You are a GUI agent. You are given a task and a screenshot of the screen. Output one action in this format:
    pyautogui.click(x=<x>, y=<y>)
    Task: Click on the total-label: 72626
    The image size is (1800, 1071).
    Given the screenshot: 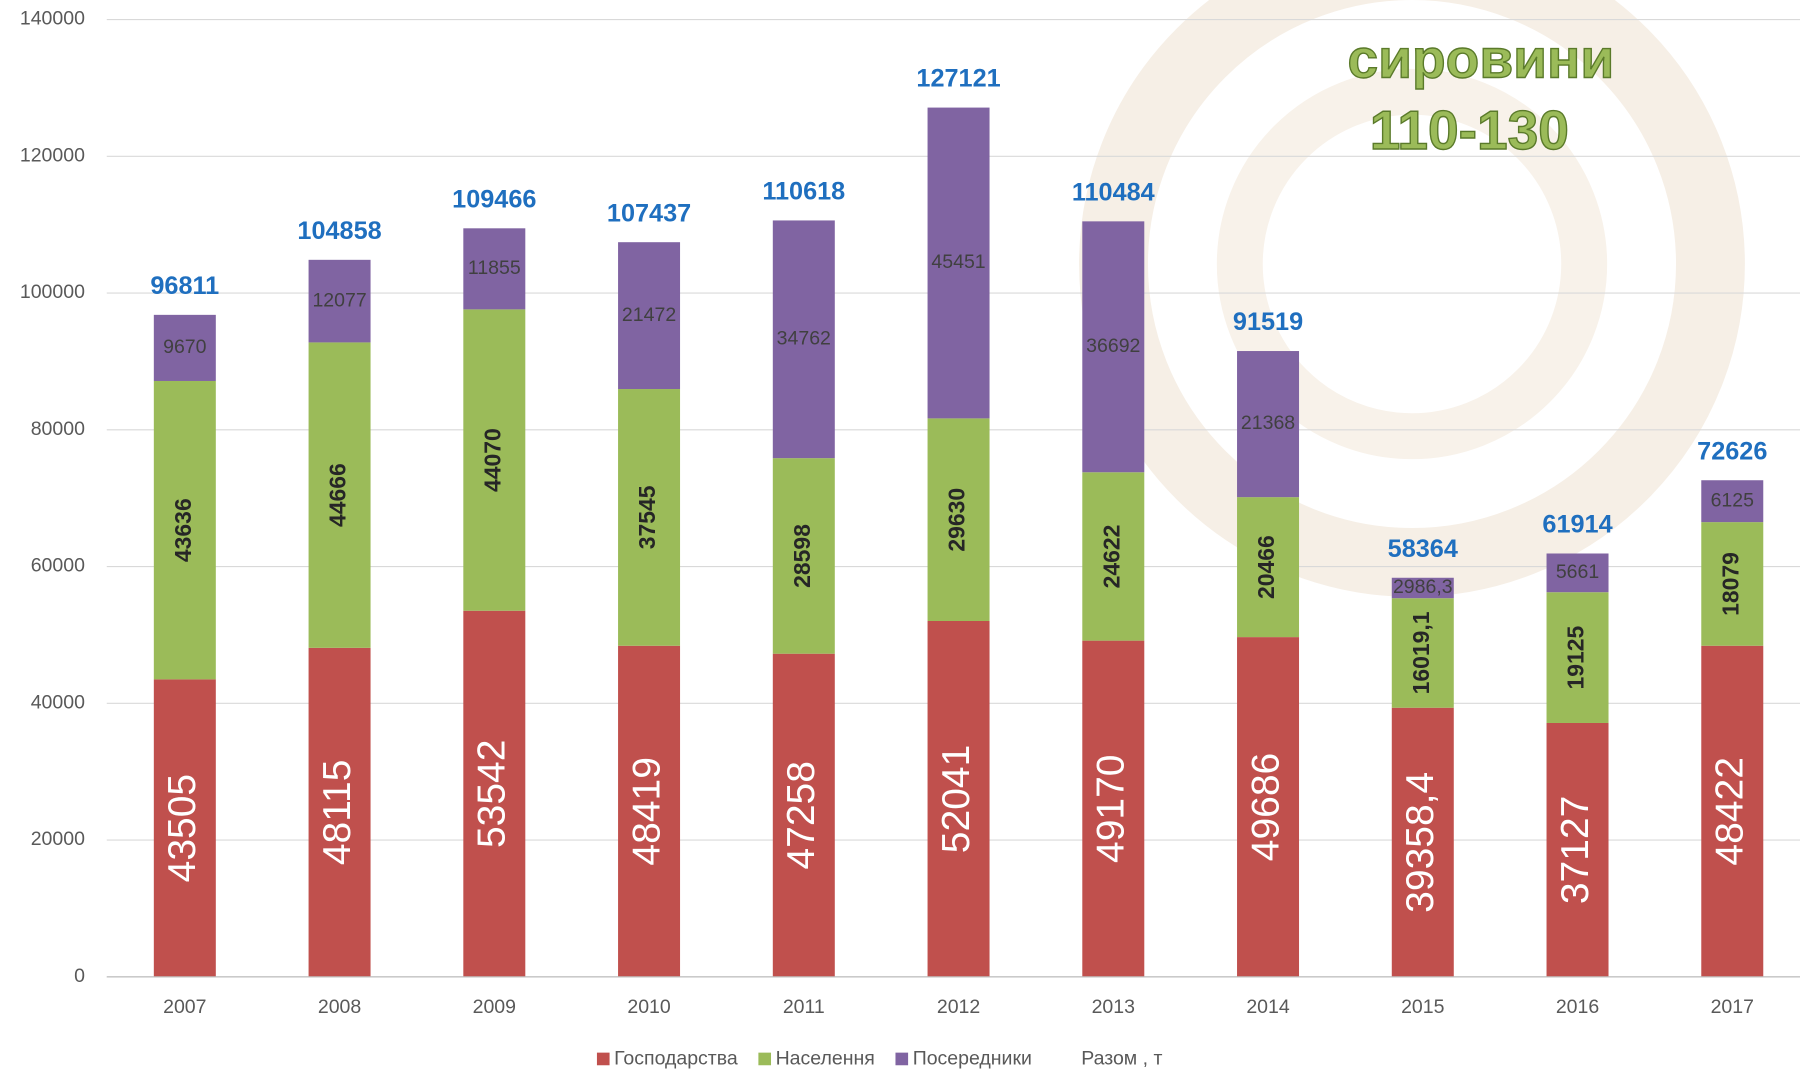 What is the action you would take?
    pyautogui.click(x=1732, y=451)
    